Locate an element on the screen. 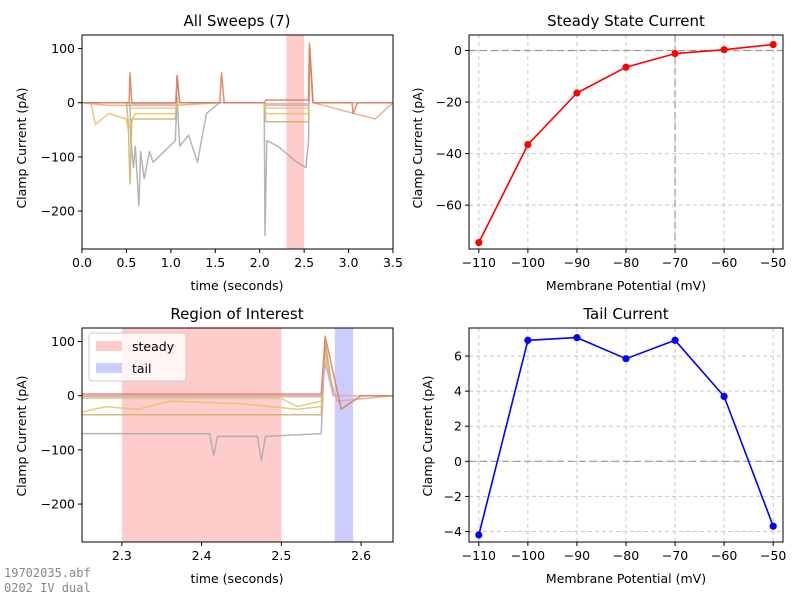 The height and width of the screenshot is (600, 800). tail-current-ytick-label-1: 4 is located at coordinates (458, 391).